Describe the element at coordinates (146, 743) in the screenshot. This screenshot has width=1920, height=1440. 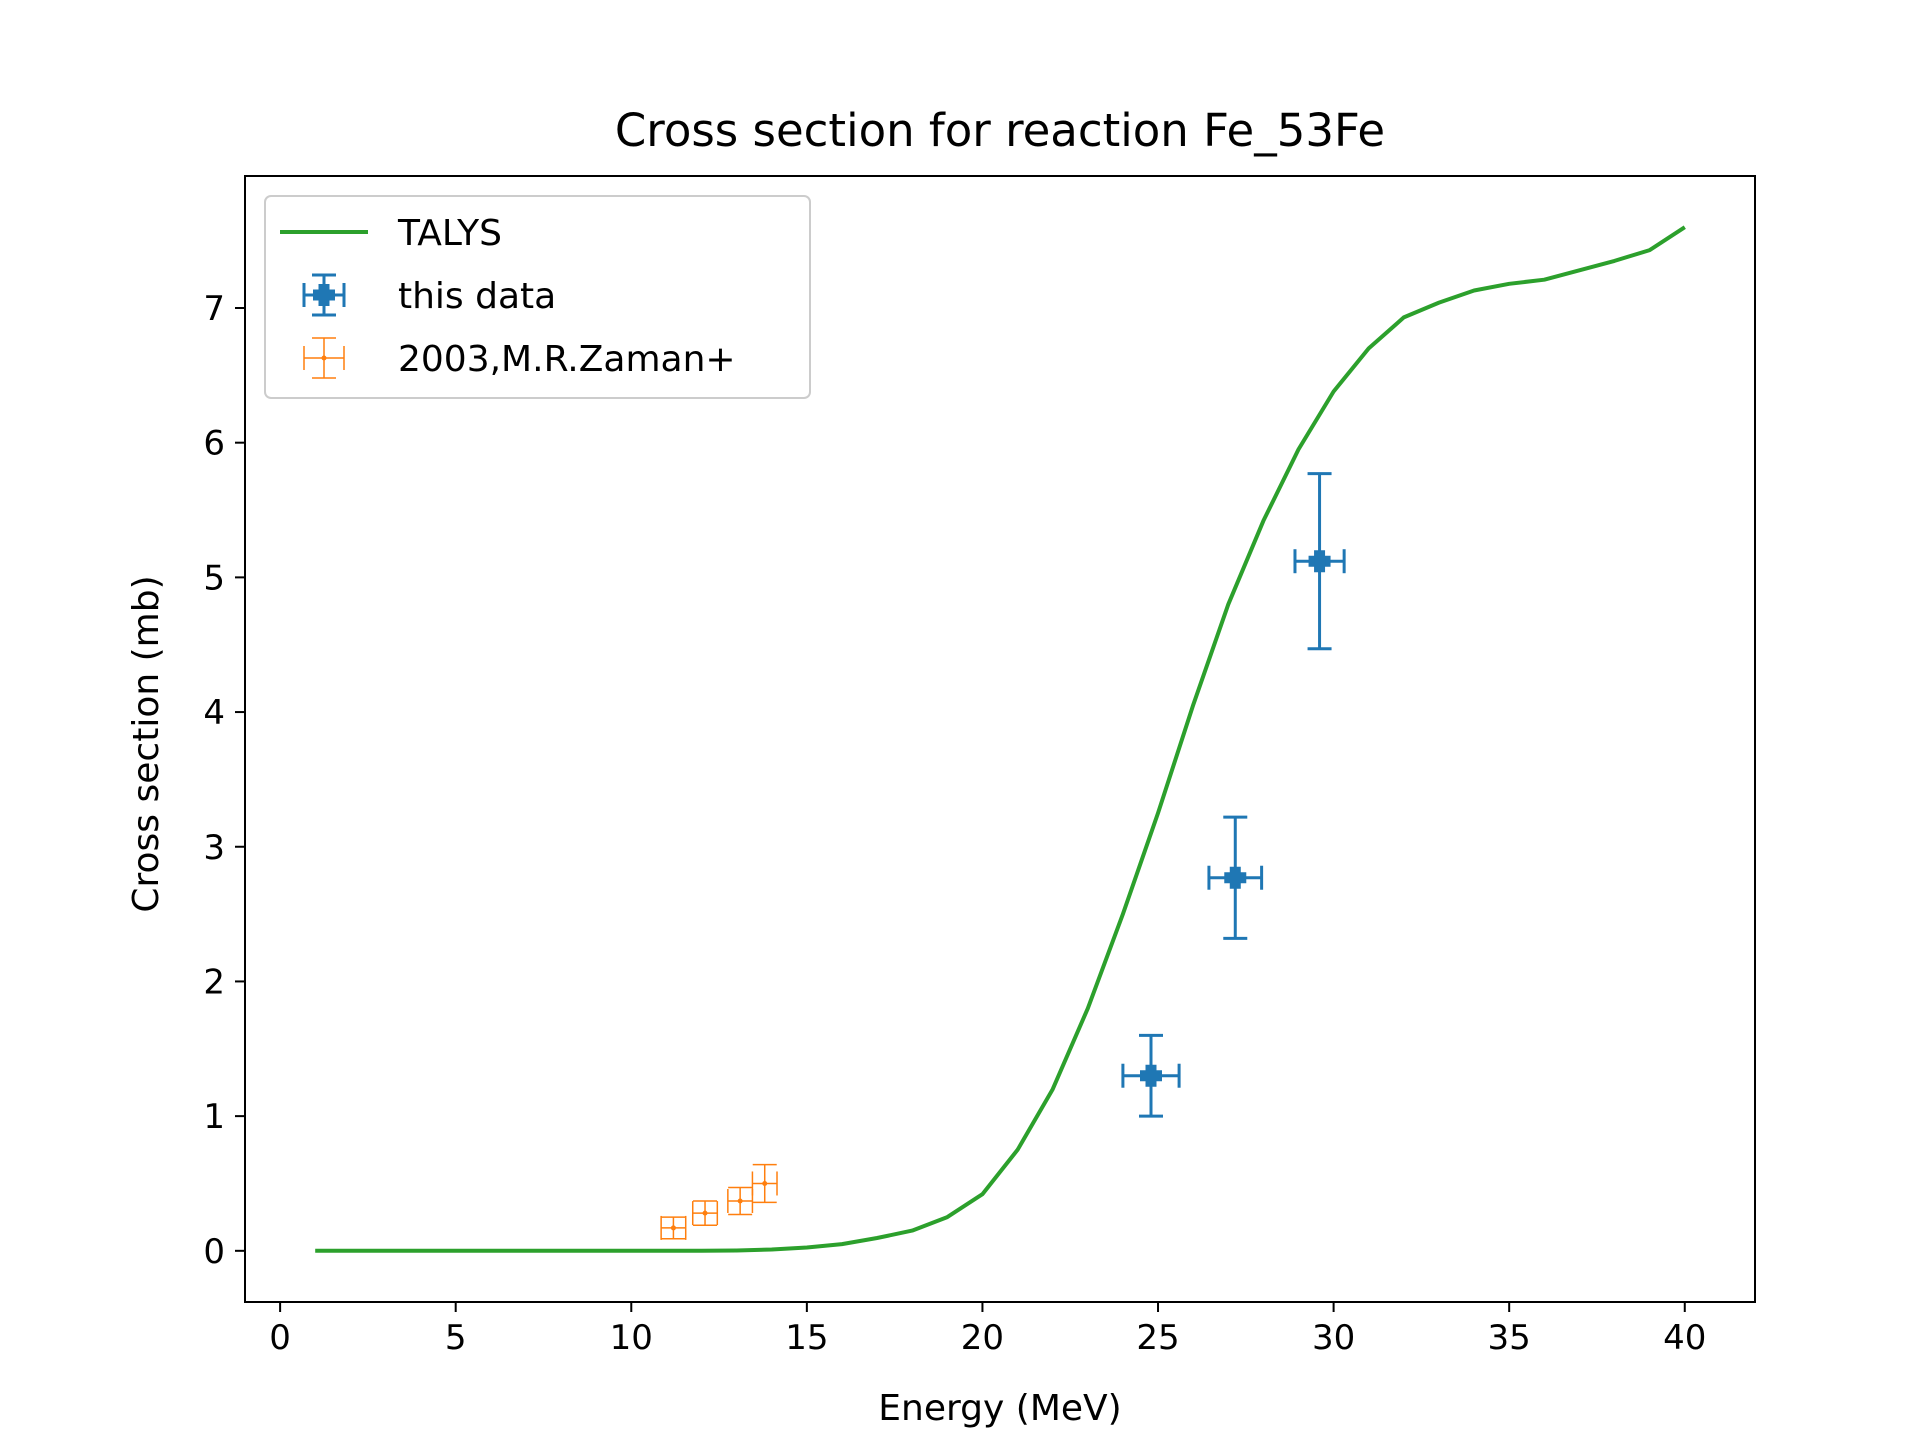
I see `y-axis-label: Cross section (mb)` at that location.